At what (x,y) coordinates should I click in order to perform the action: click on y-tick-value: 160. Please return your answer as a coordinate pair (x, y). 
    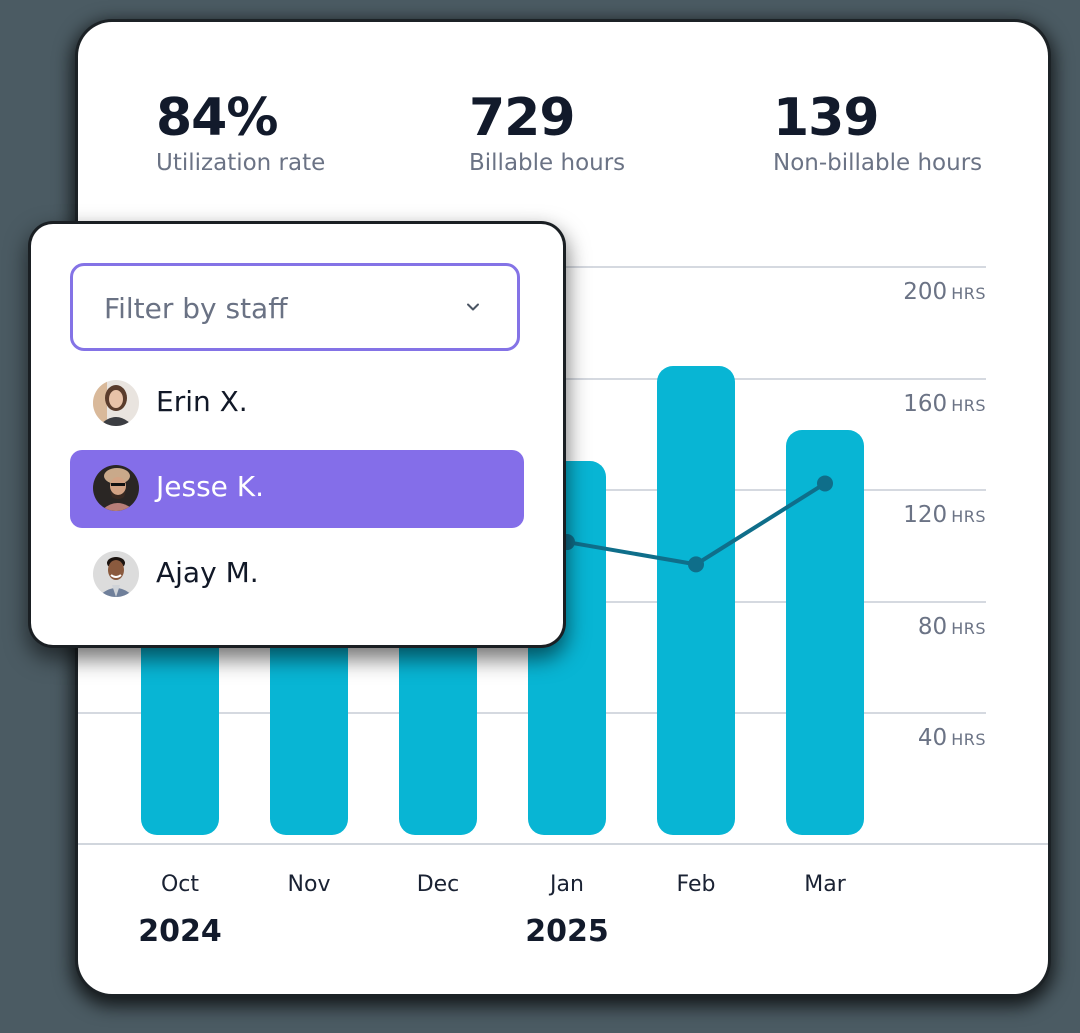
    Looking at the image, I should click on (925, 403).